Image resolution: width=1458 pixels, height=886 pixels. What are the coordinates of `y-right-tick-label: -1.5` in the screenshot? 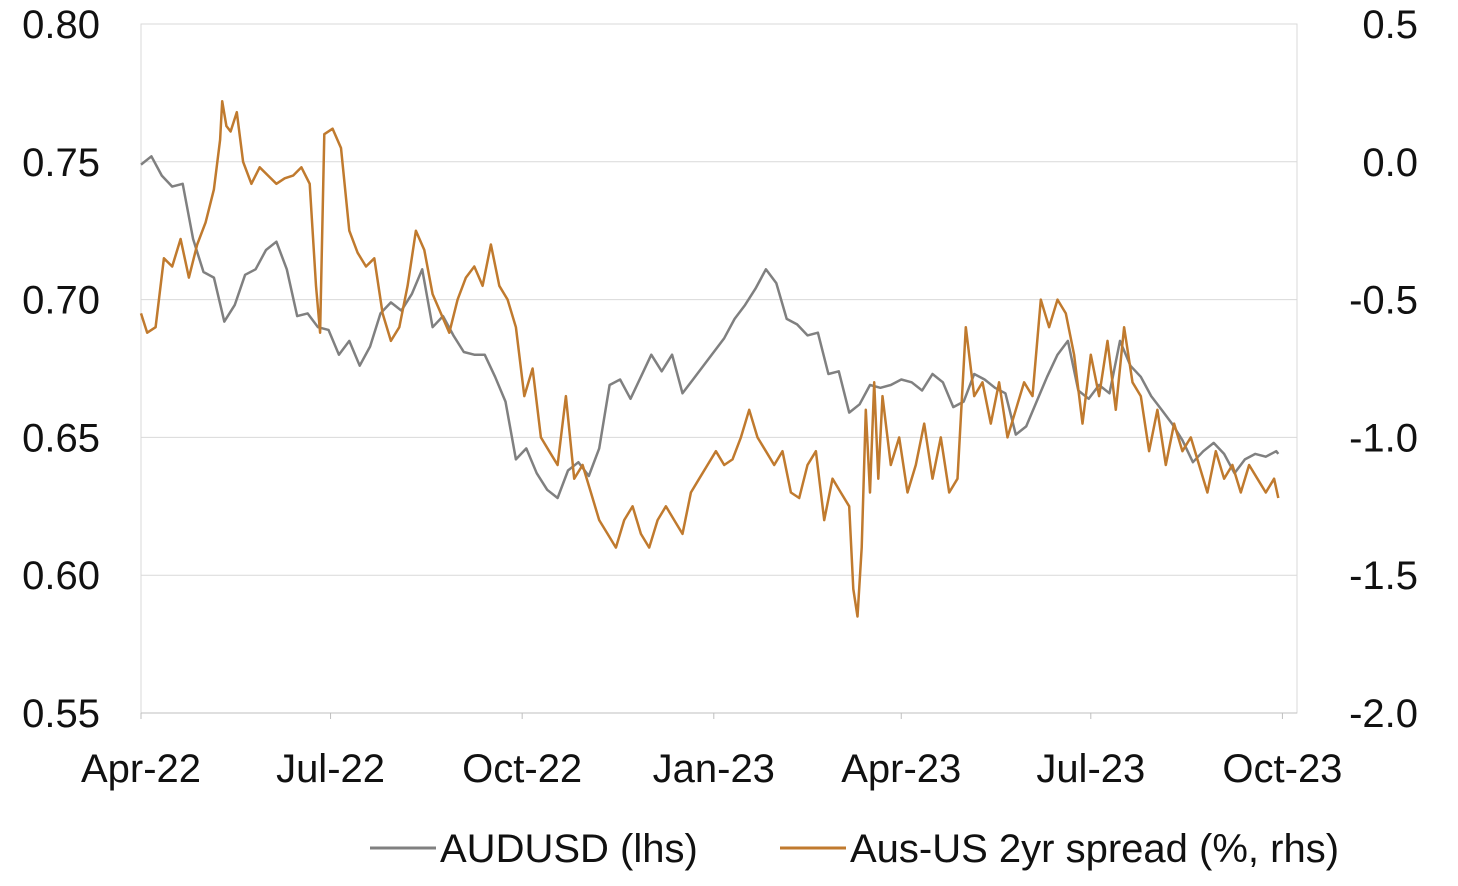 It's located at (1383, 576).